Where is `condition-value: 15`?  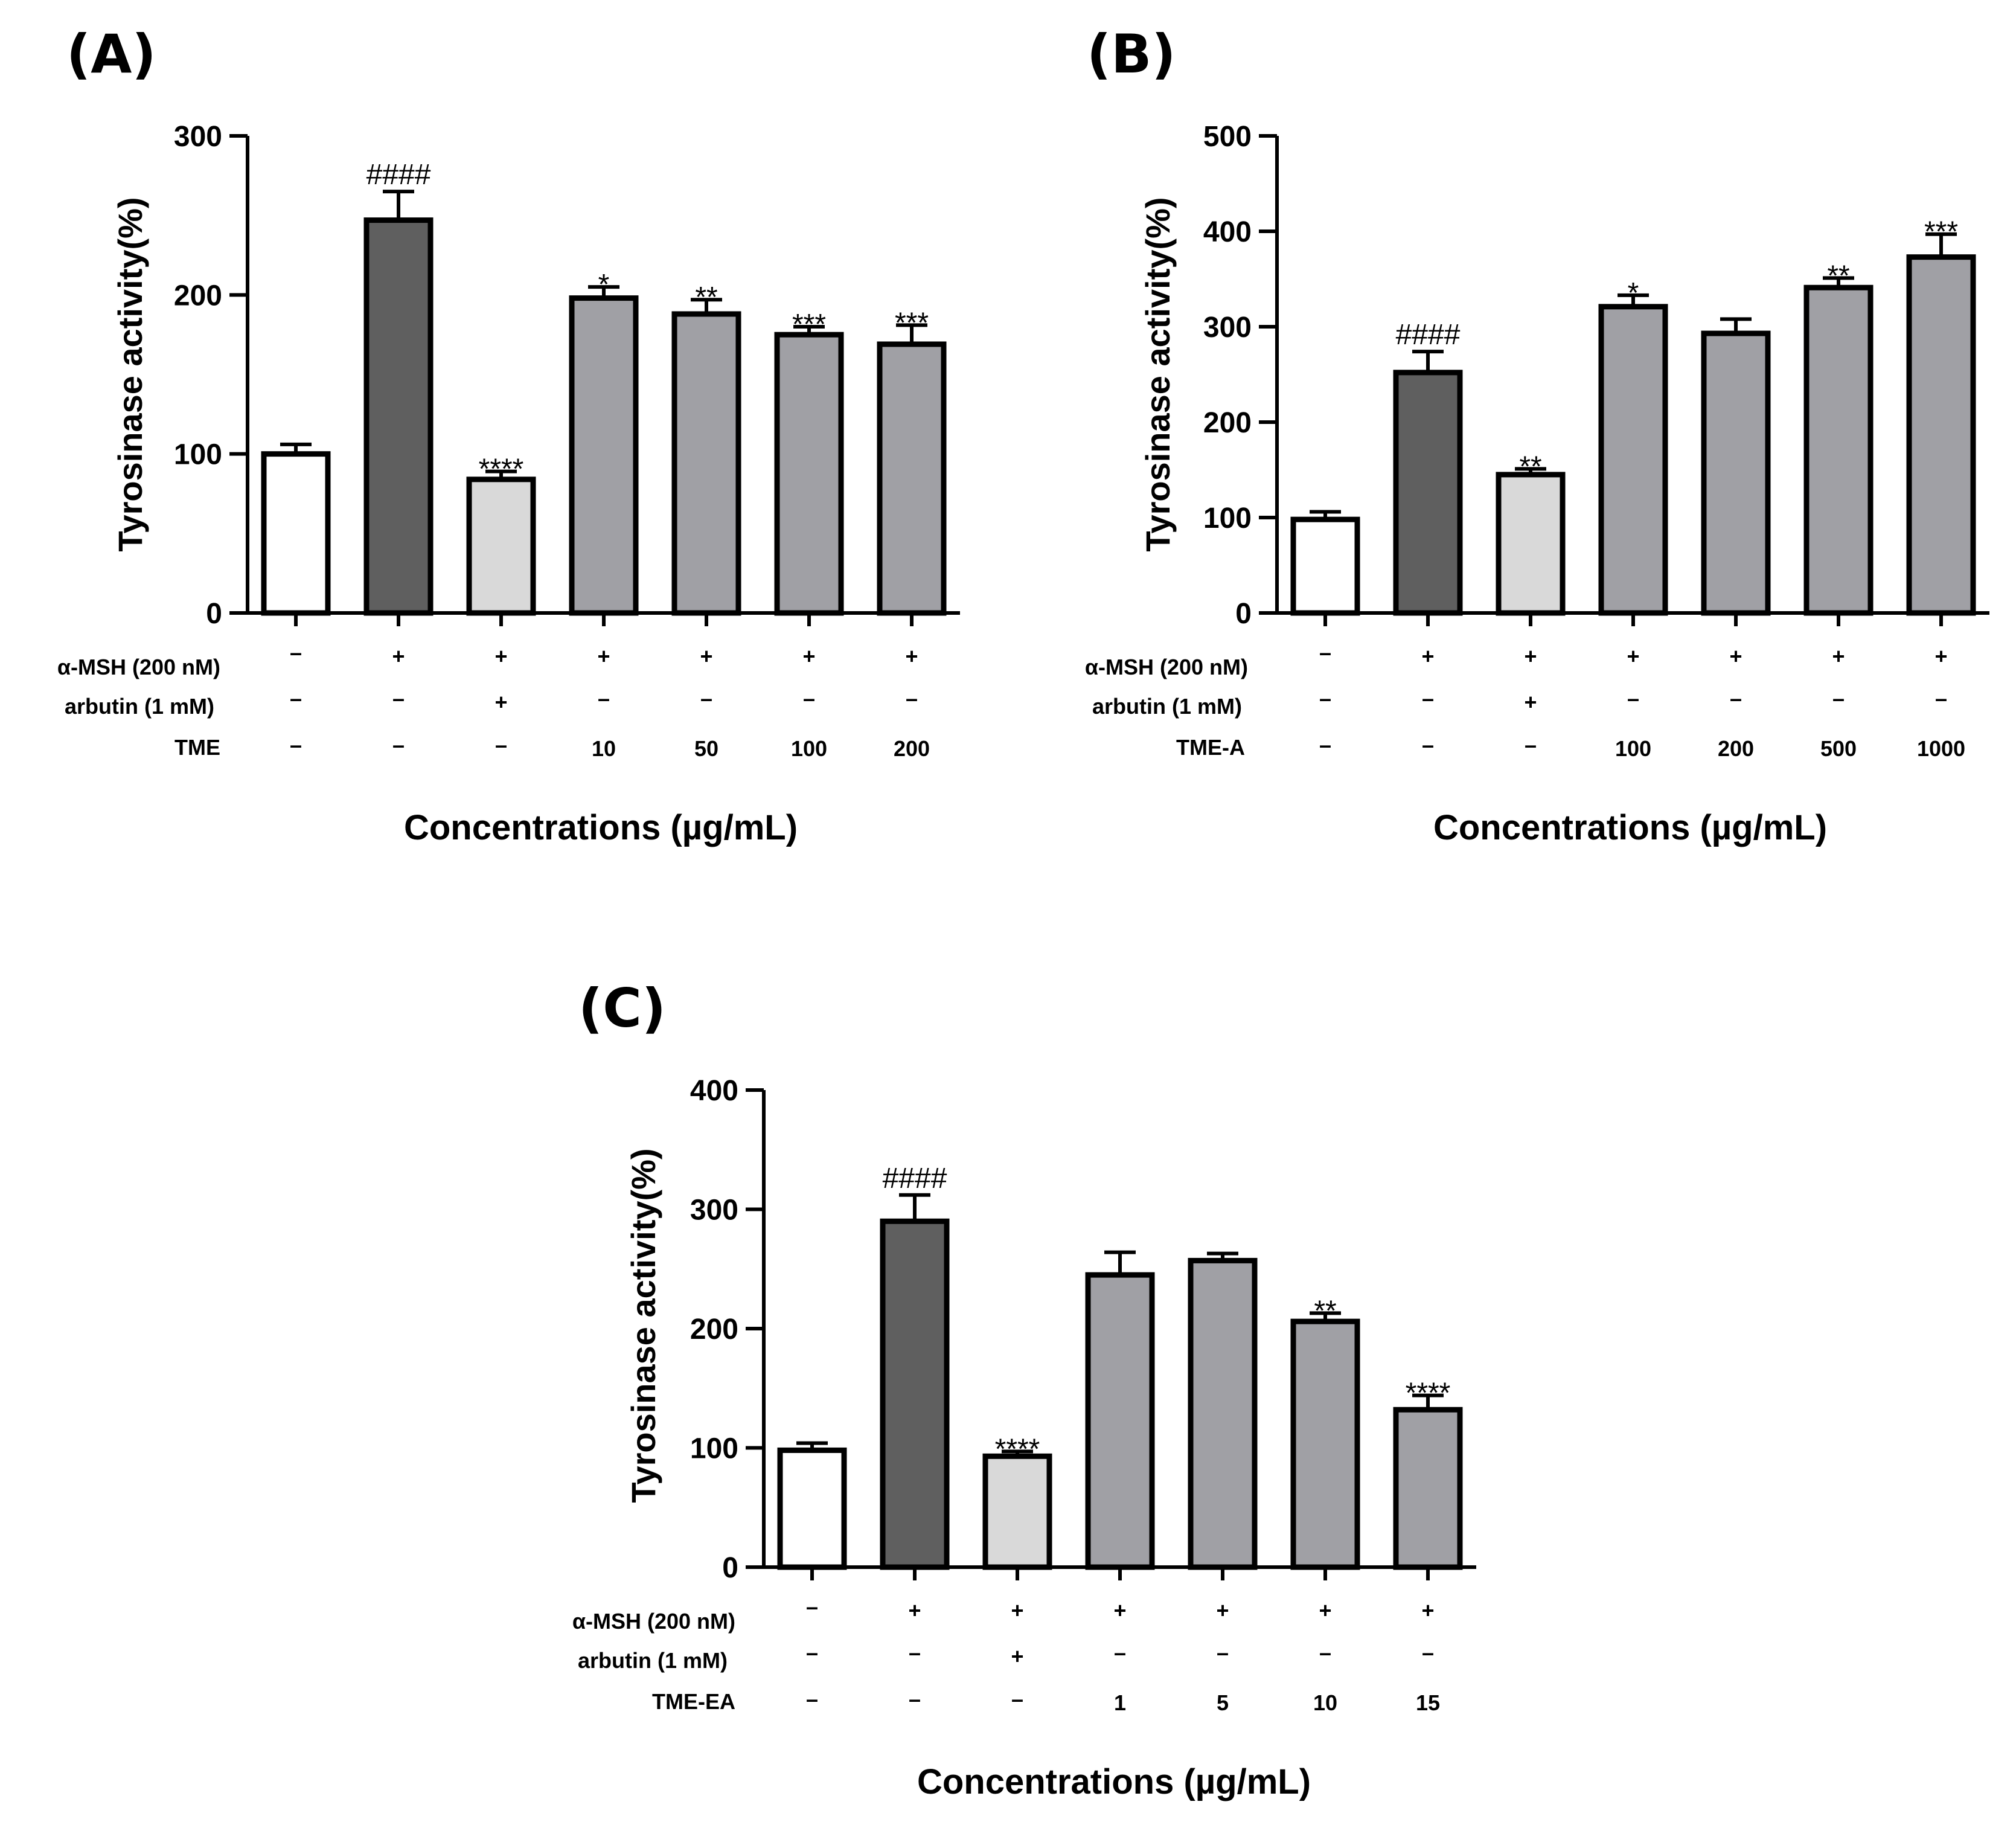 condition-value: 15 is located at coordinates (1428, 1703).